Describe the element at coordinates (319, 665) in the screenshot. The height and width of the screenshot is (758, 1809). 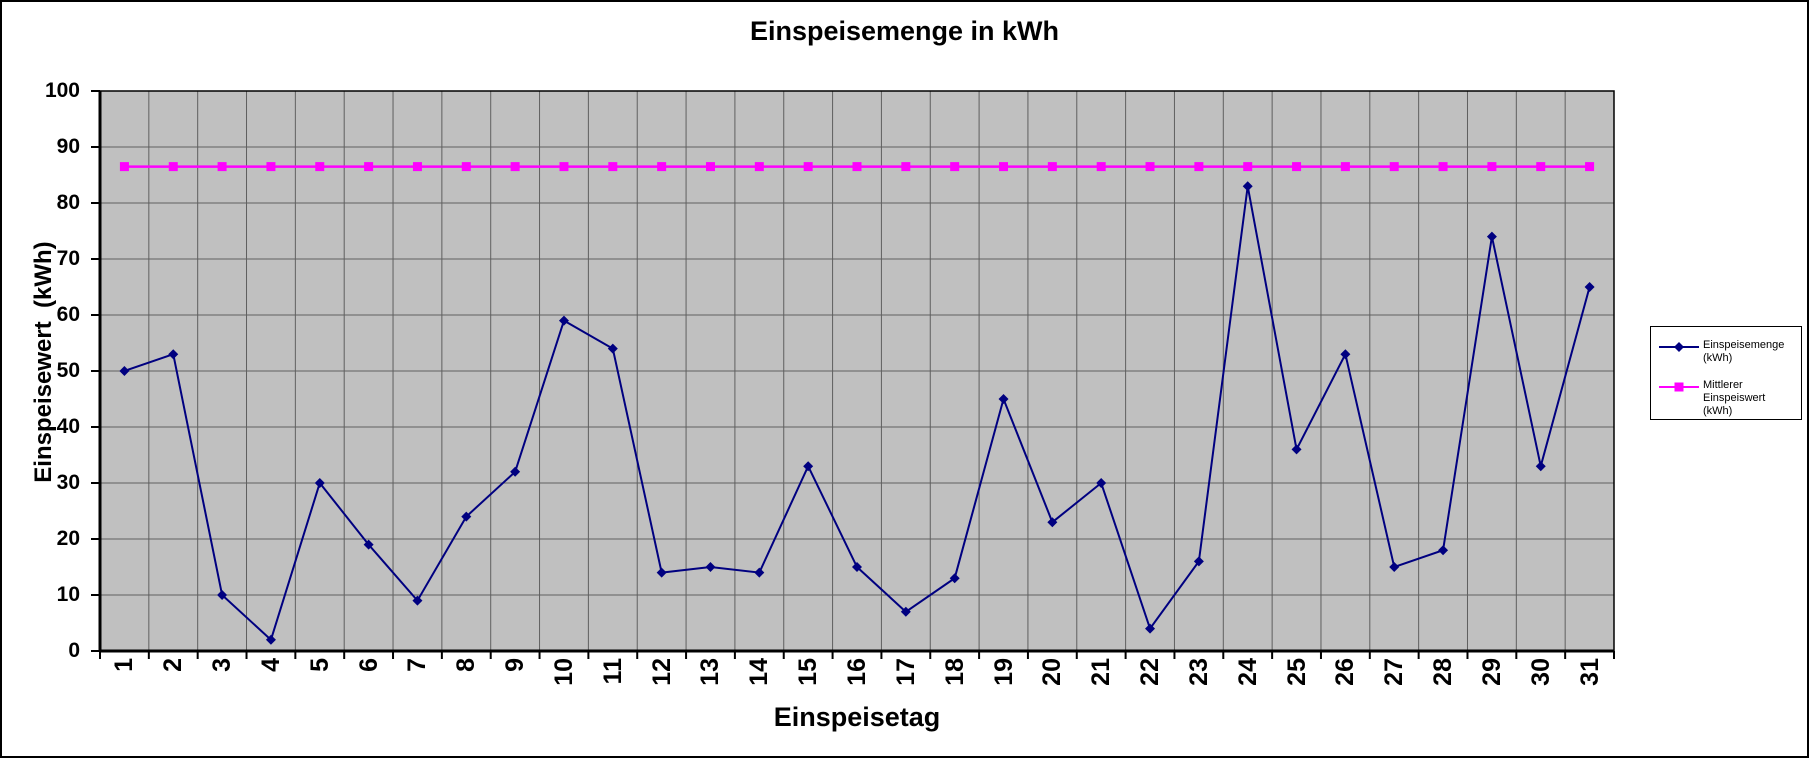
I see `x-tick-label: 5` at that location.